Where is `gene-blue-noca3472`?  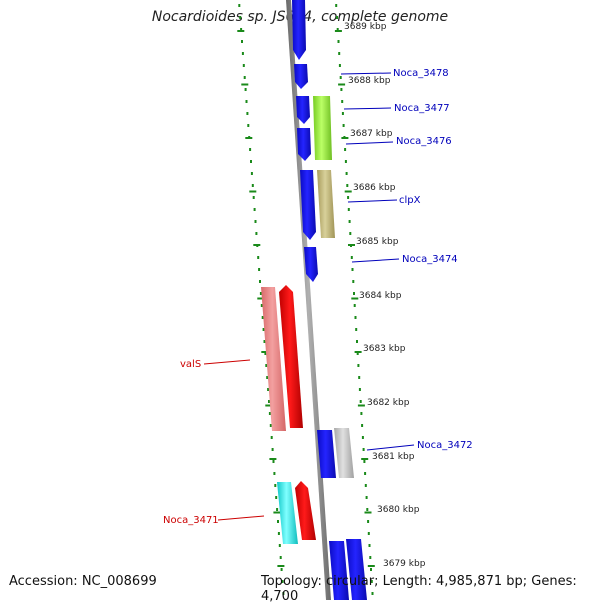
gene-blue-noca3472 is located at coordinates (326, 454).